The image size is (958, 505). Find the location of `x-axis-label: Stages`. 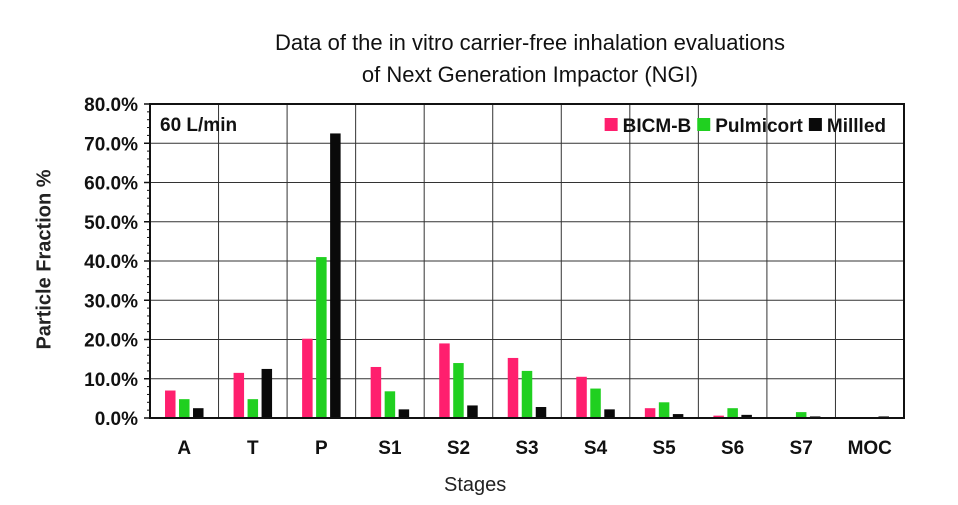

x-axis-label: Stages is located at coordinates (475, 485).